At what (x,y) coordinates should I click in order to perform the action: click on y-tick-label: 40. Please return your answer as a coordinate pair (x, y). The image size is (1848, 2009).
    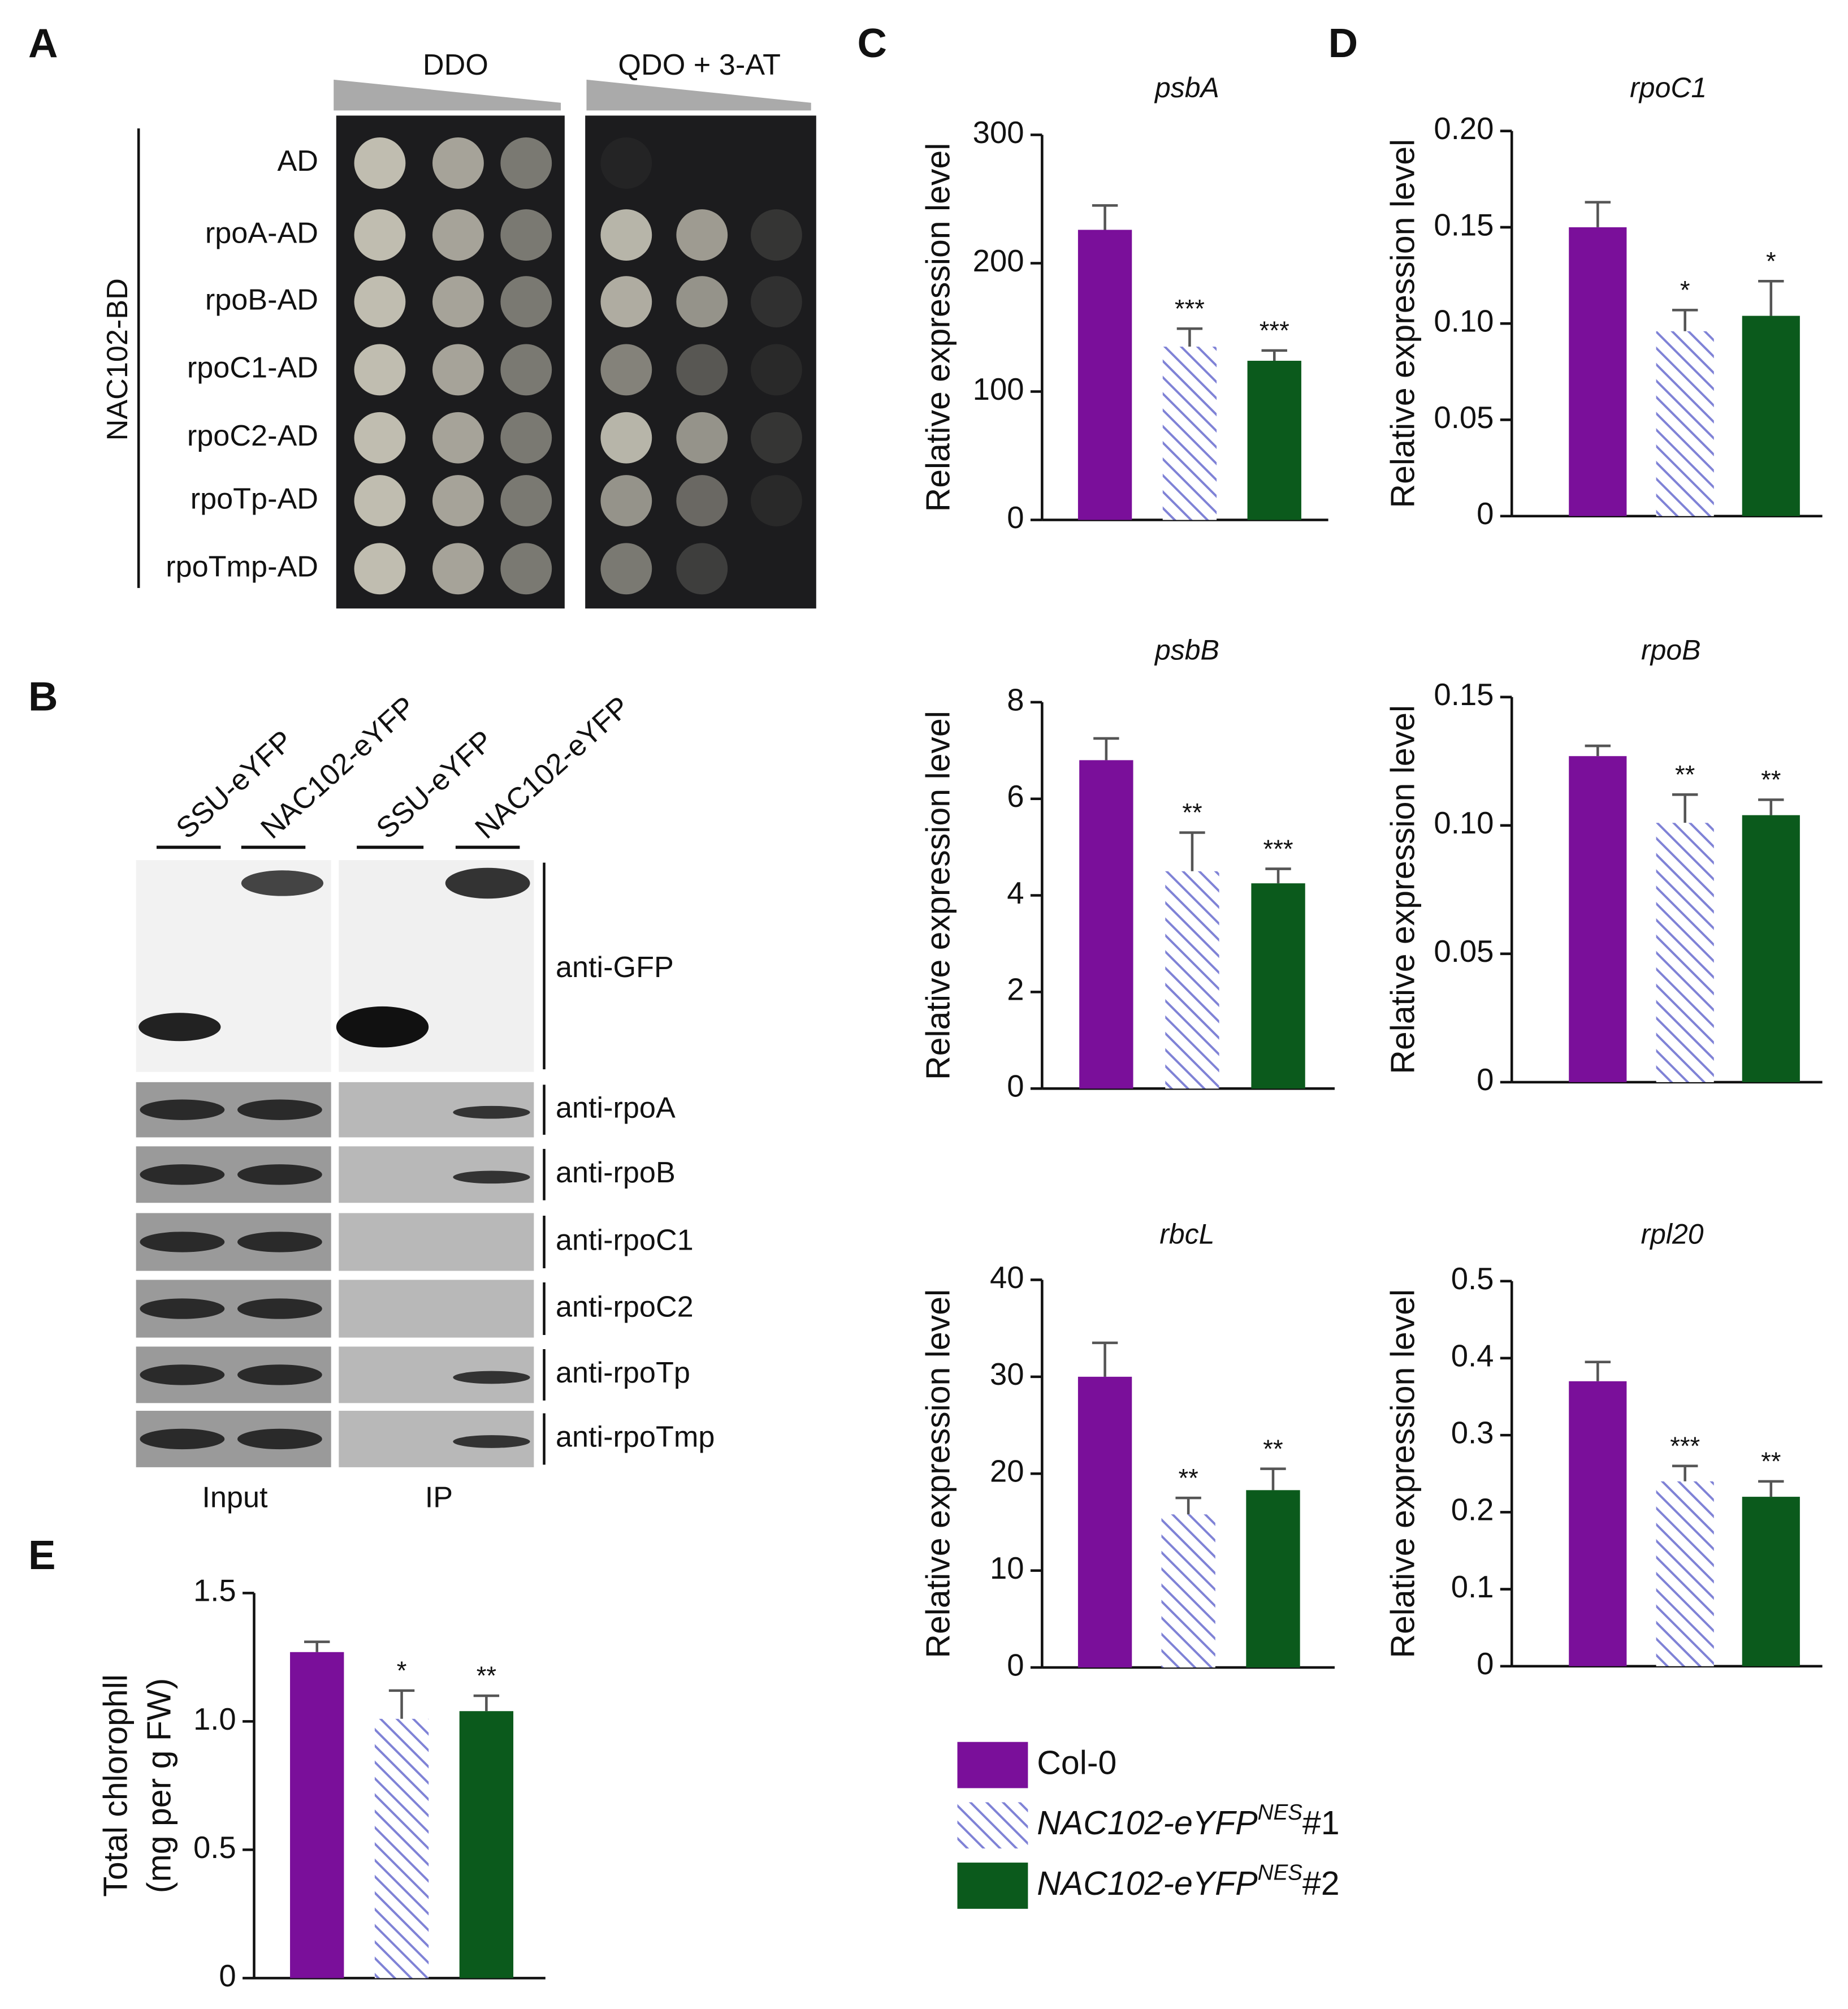
    Looking at the image, I should click on (1007, 1277).